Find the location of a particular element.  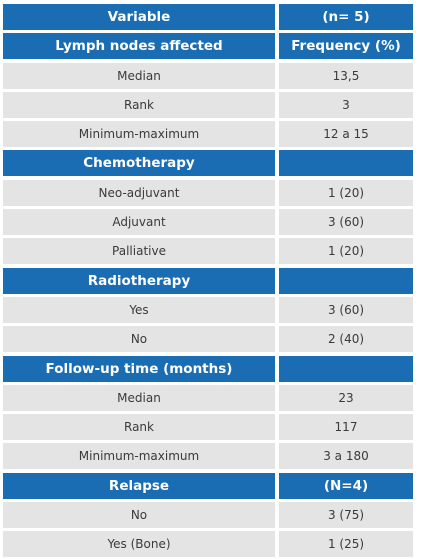

section-title: Chemotherapy is located at coordinates (139, 163).